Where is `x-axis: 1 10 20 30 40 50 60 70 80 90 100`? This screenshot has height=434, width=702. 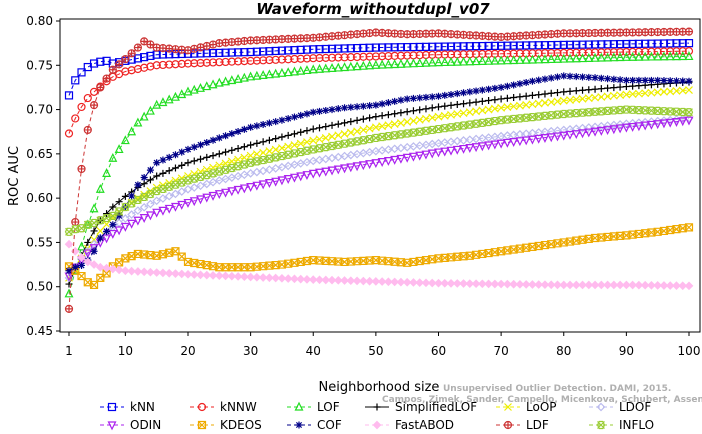
x-axis: 1 10 20 30 40 50 60 70 80 90 100 is located at coordinates (382, 345).